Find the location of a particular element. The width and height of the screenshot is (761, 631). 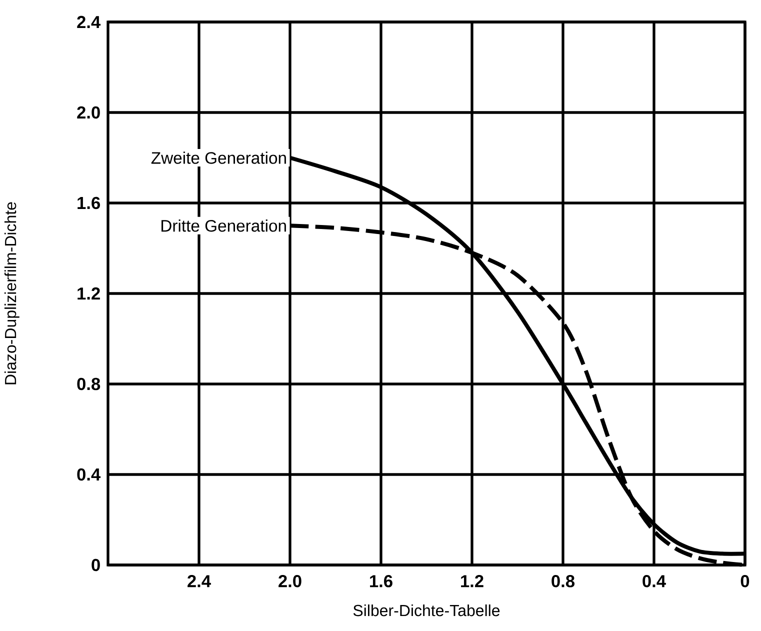

series-label: Dritte Generation is located at coordinates (224, 225).